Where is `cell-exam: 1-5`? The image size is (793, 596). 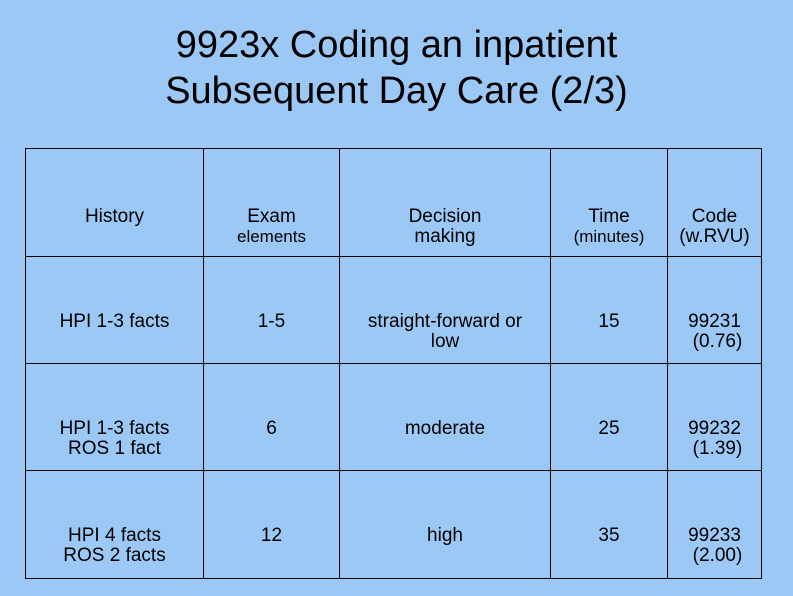 cell-exam: 1-5 is located at coordinates (271, 310).